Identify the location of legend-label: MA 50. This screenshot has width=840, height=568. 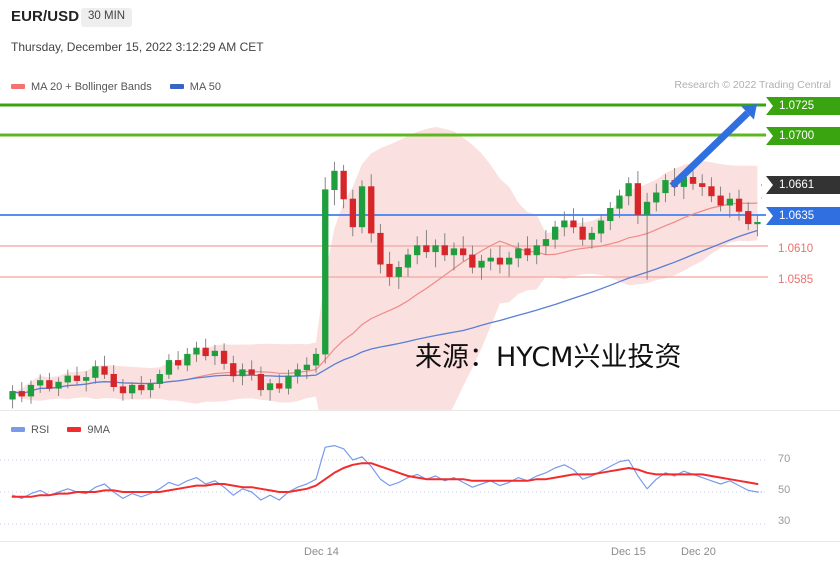
(205, 86).